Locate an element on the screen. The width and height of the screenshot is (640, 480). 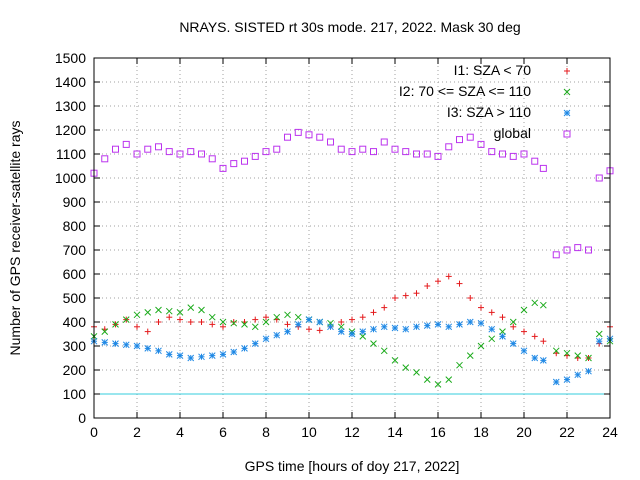
y-tick-label: 400 is located at coordinates (75, 322).